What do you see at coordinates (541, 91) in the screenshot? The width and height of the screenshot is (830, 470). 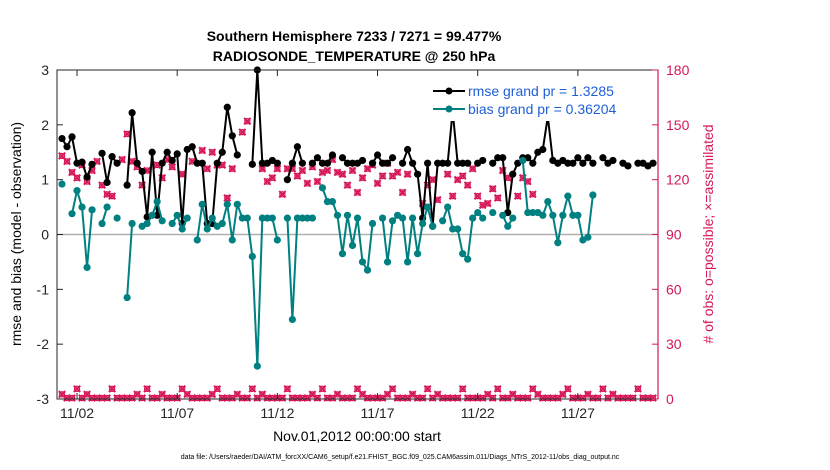 I see `legend-label-rmse: rmse grand pr = 1.3285` at bounding box center [541, 91].